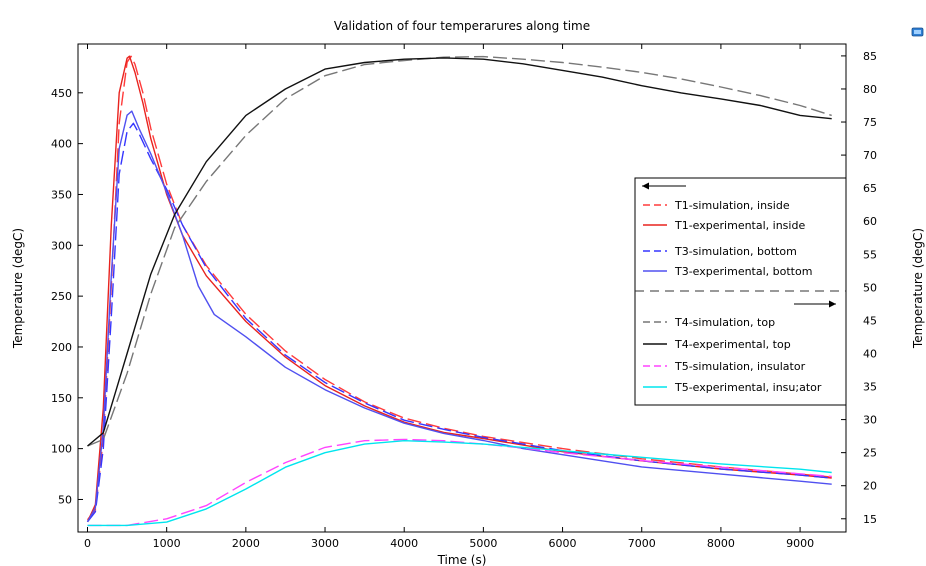  Describe the element at coordinates (61, 347) in the screenshot. I see `y-left-tick-label-3: 200` at that location.